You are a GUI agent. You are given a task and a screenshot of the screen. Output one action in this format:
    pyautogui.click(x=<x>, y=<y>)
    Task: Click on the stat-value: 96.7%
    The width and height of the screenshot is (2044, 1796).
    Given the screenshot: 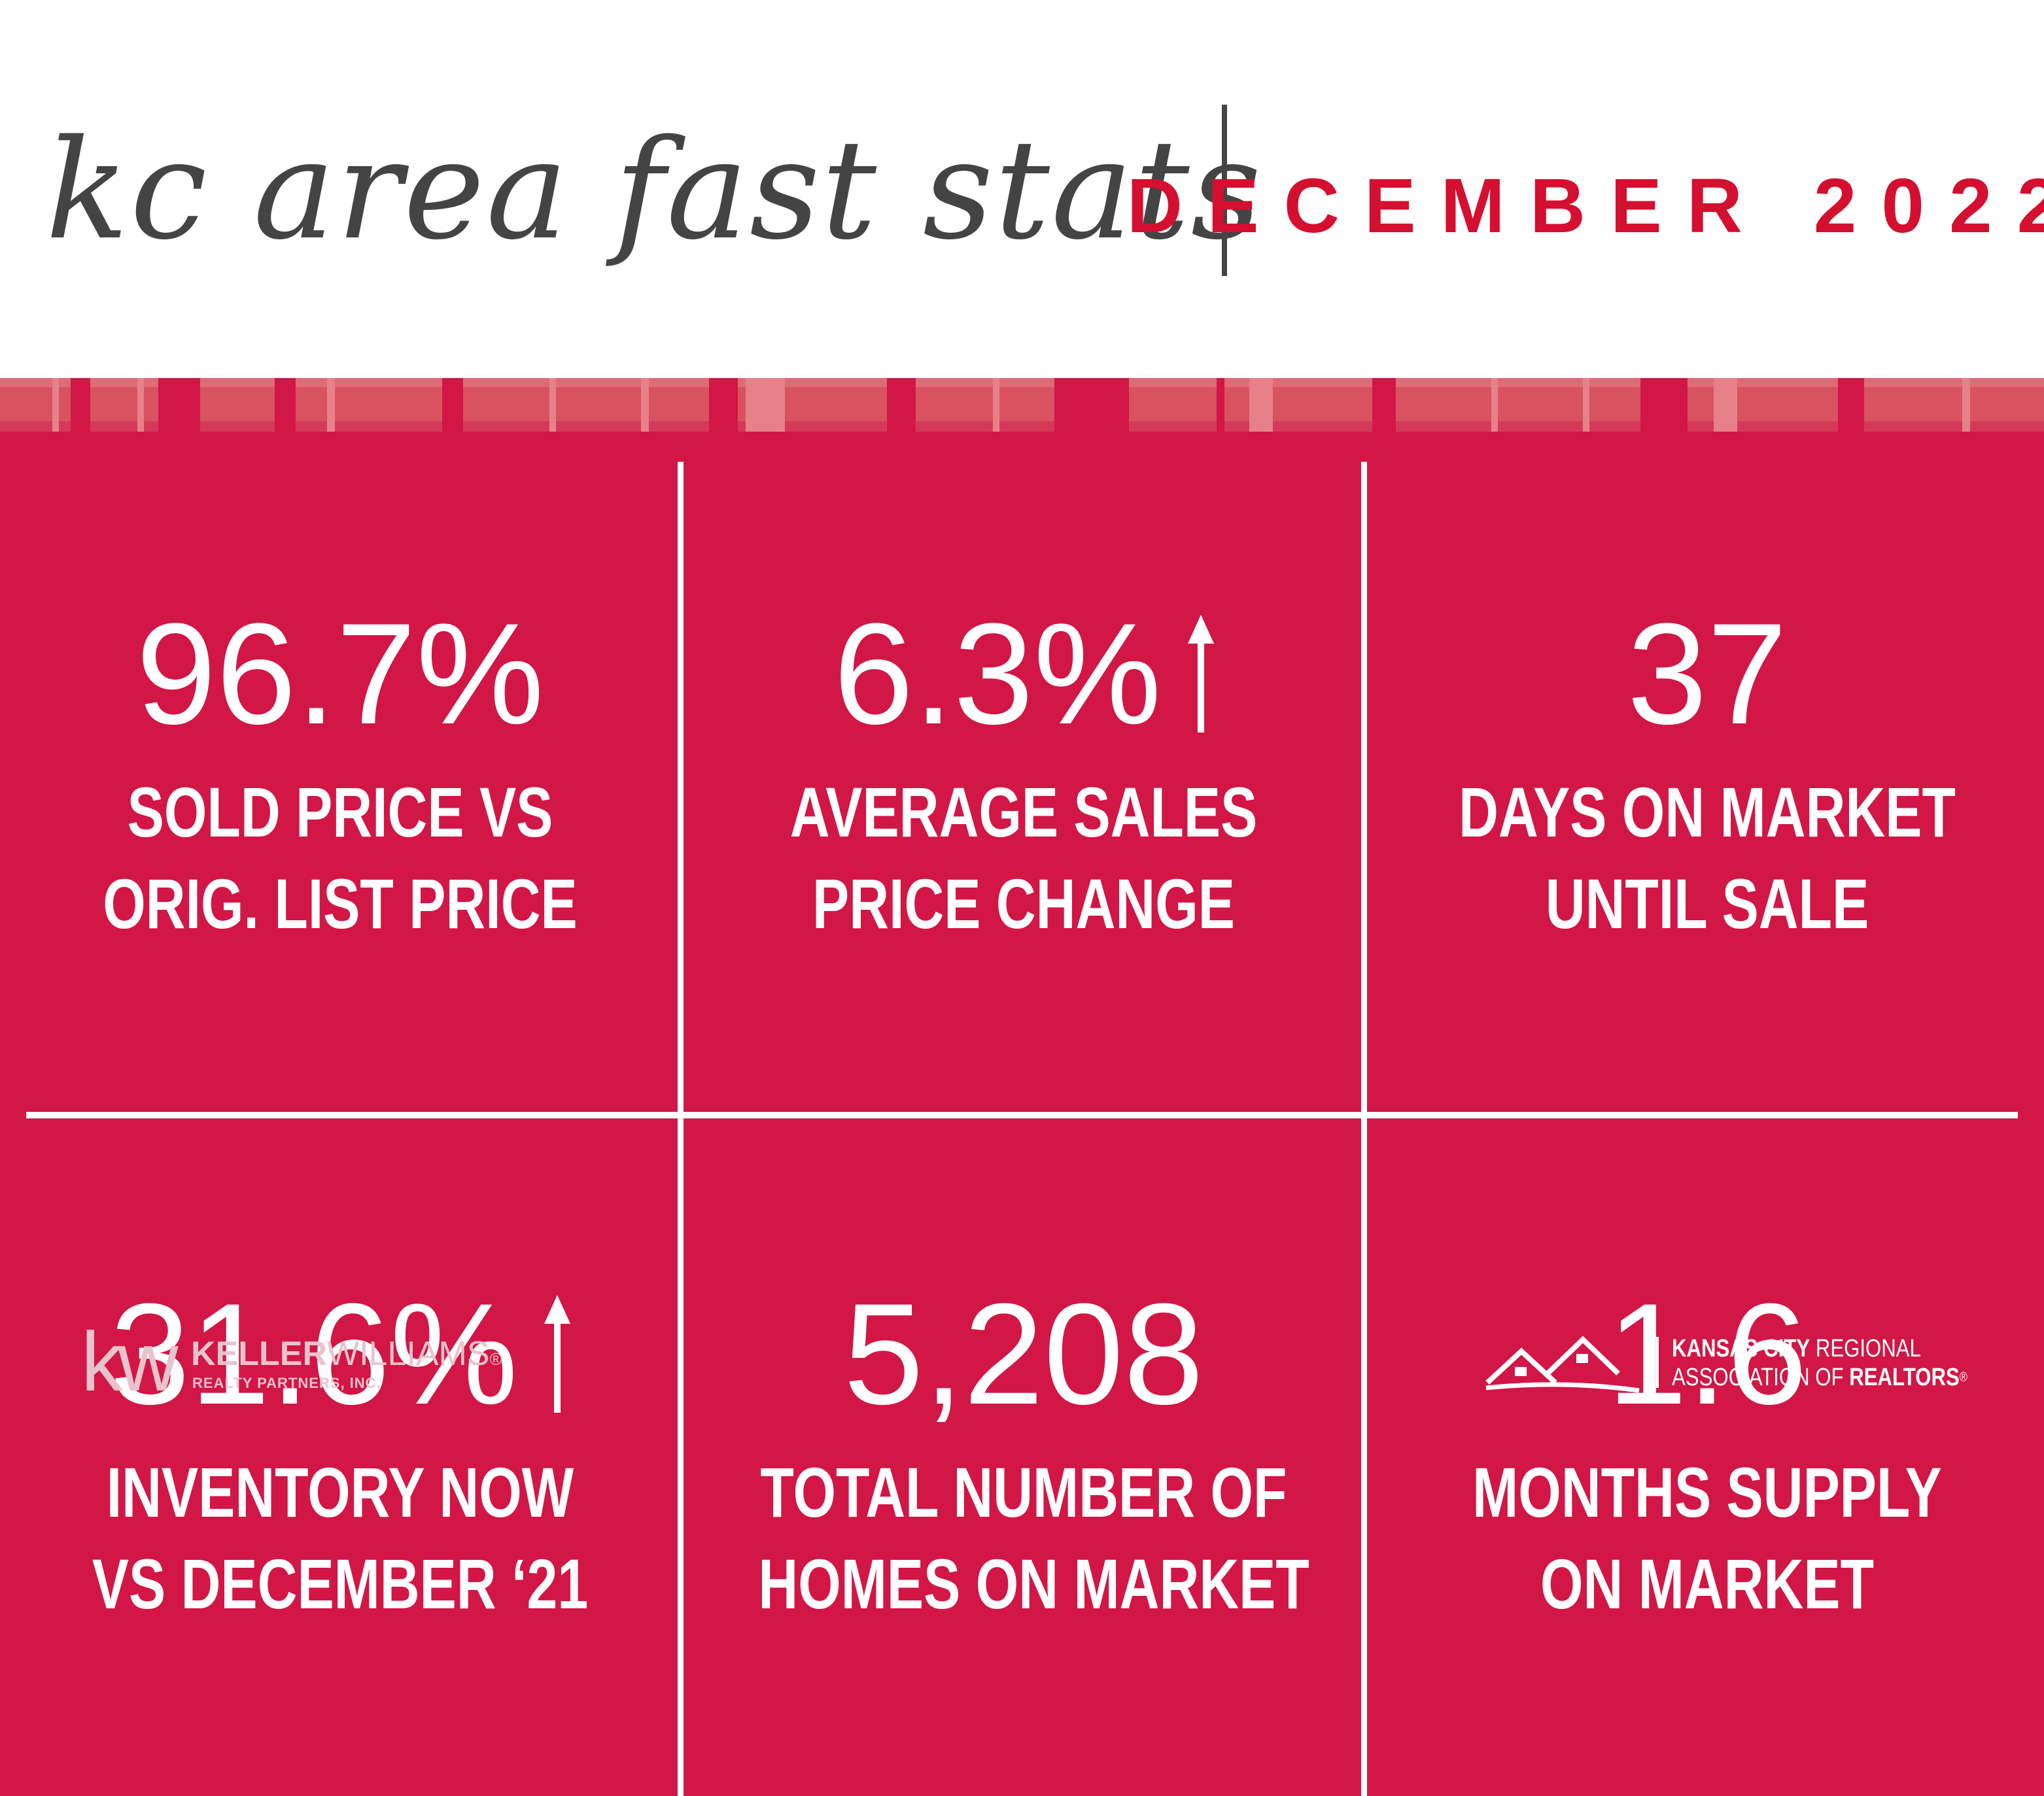 What is the action you would take?
    pyautogui.click(x=340, y=673)
    